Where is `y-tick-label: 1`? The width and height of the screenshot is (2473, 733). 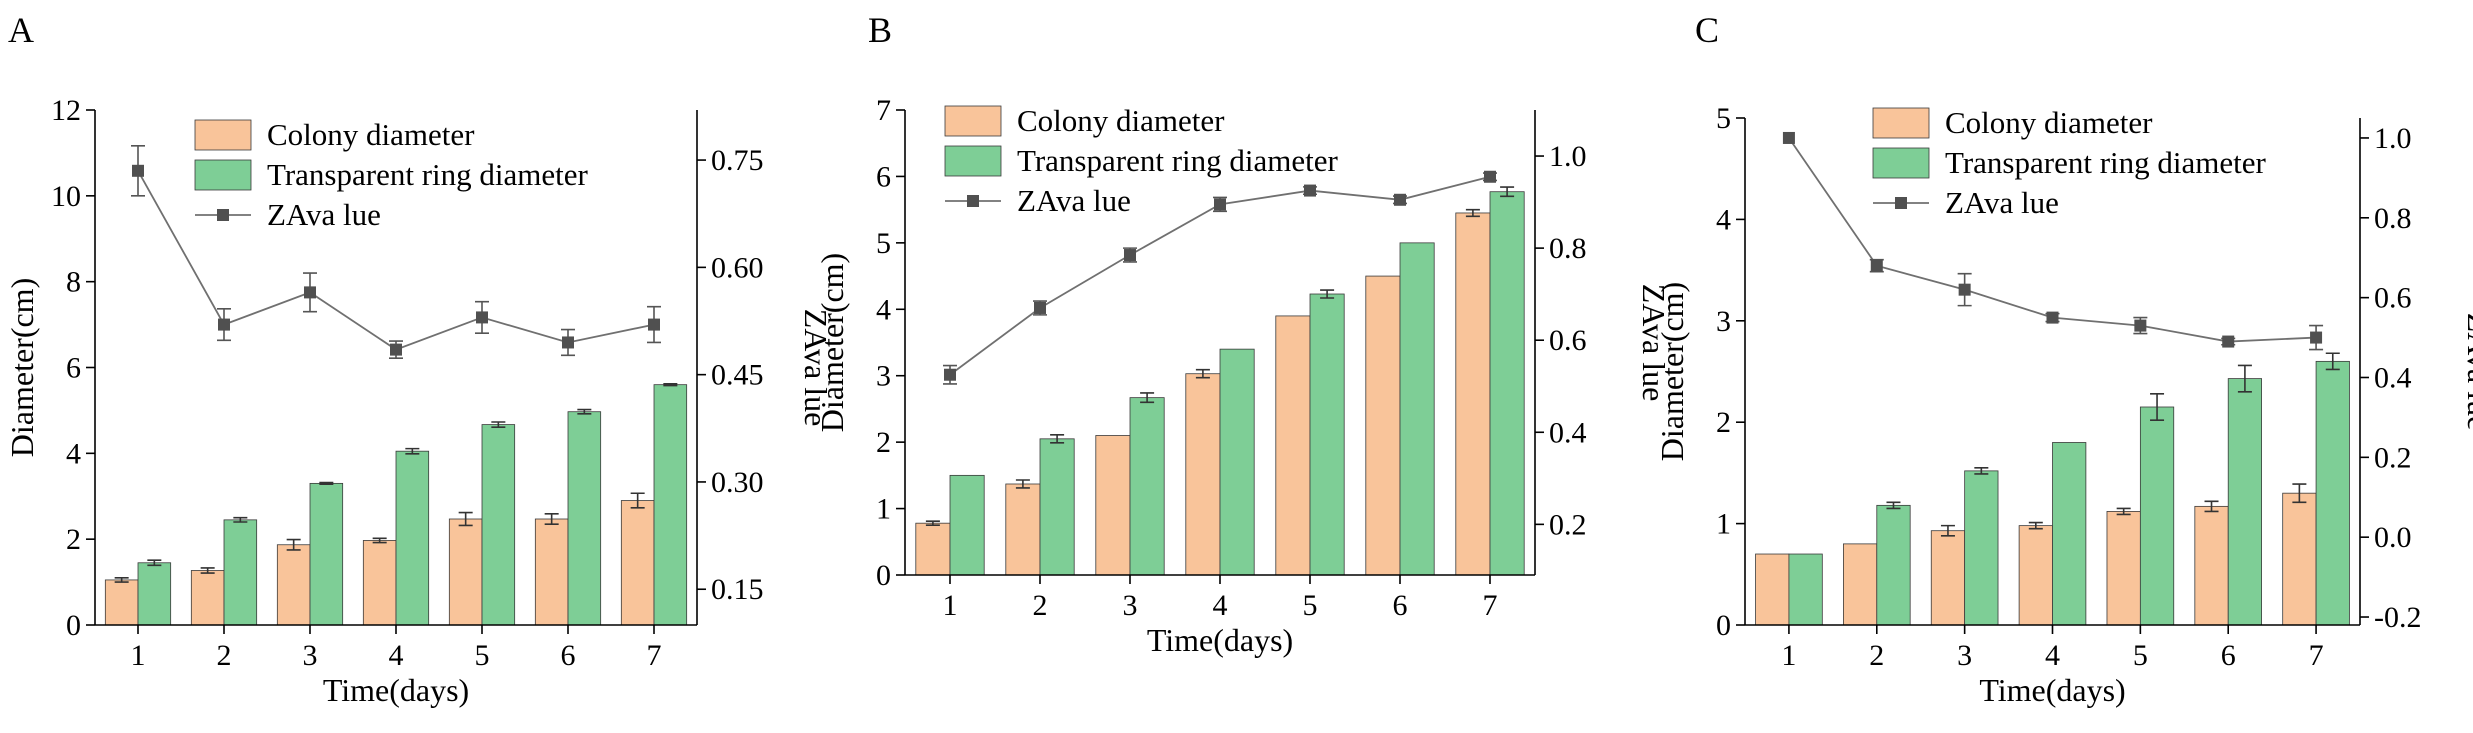 y-tick-label: 1 is located at coordinates (883, 509).